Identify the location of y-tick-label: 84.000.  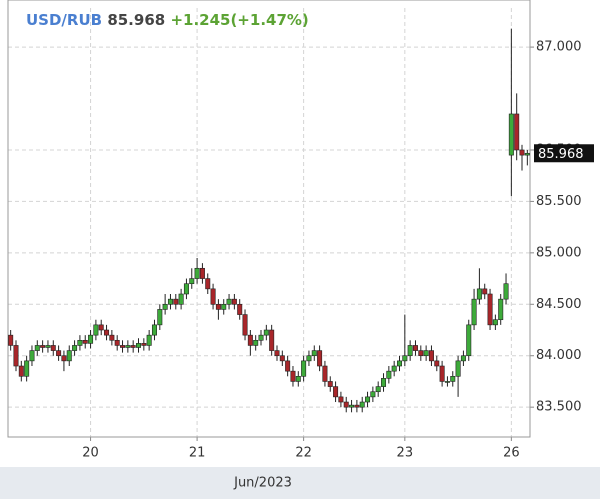
(559, 355).